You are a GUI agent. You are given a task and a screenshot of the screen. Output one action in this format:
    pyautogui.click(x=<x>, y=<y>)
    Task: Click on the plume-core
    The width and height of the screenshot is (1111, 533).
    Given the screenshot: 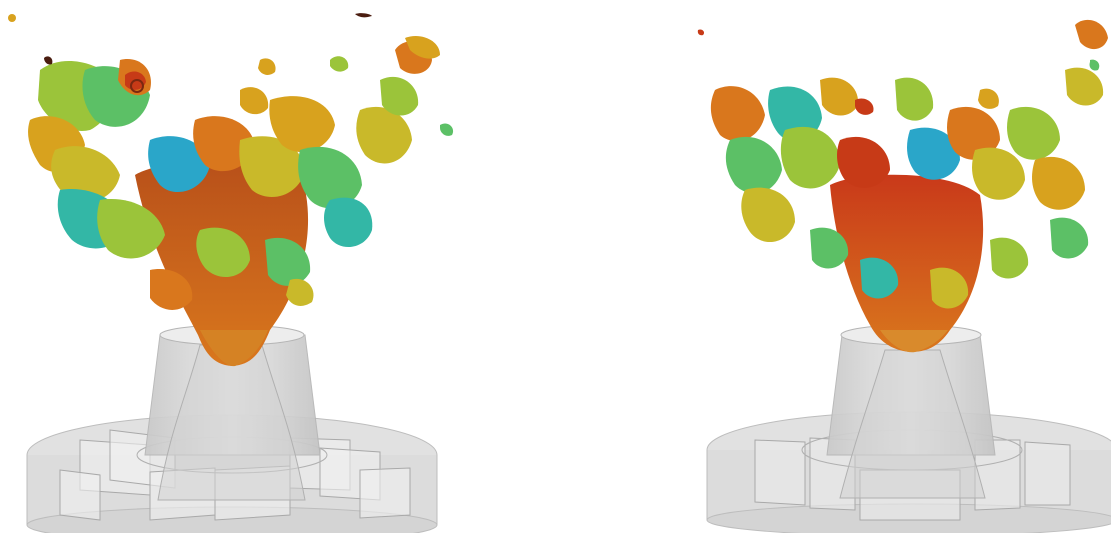 What is the action you would take?
    pyautogui.click(x=907, y=263)
    